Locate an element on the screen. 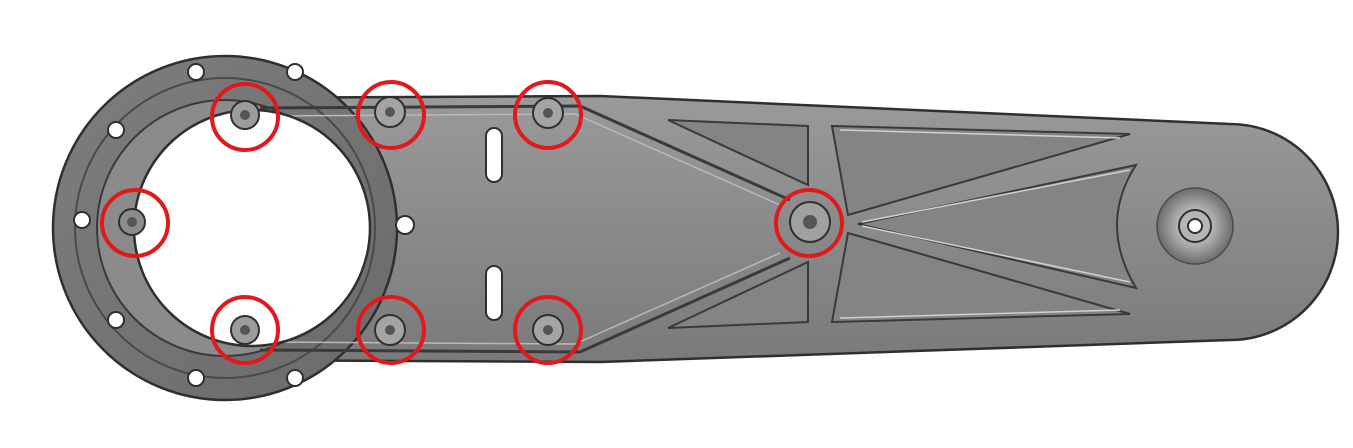 This screenshot has width=1353, height=448. small-hole is located at coordinates (405, 225).